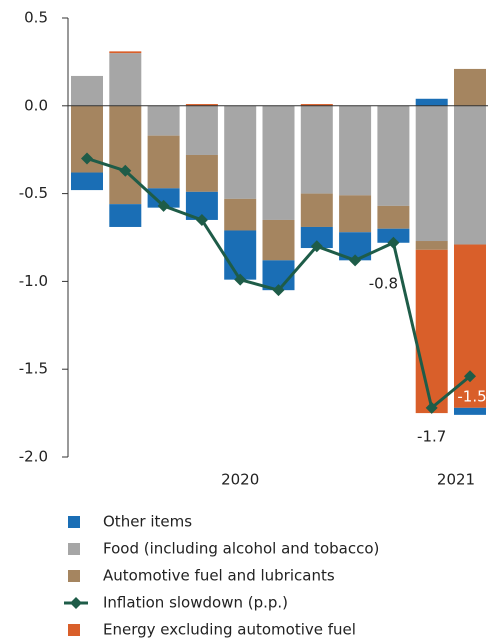  Describe the element at coordinates (33, 457) in the screenshot. I see `y-tick-label: -2.0` at that location.